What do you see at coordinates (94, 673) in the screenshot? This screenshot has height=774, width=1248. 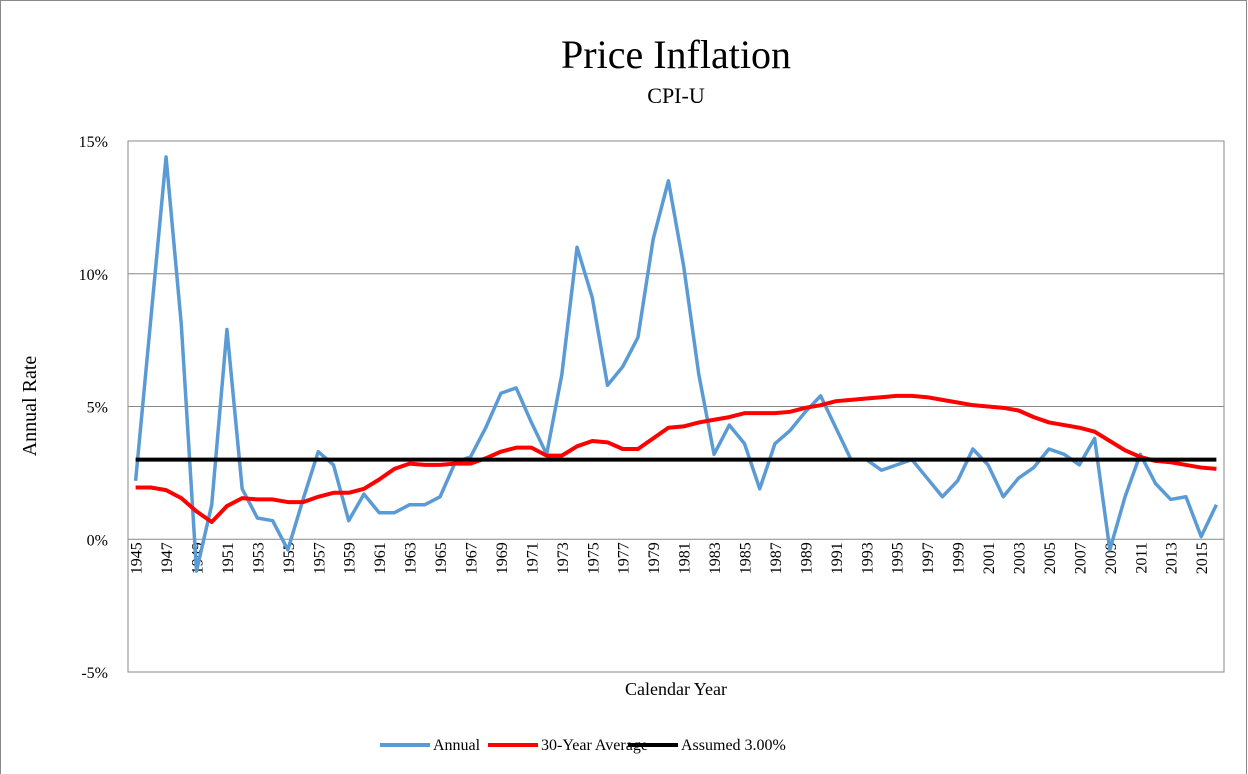 I see `y-tick-label: -5%` at bounding box center [94, 673].